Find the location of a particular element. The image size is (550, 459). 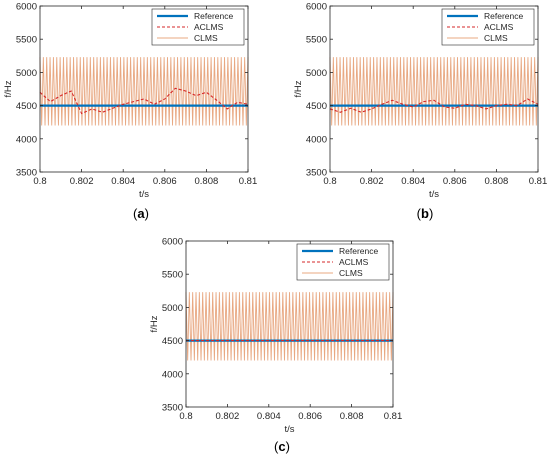

panel-a-caption: (a) is located at coordinates (141, 213).